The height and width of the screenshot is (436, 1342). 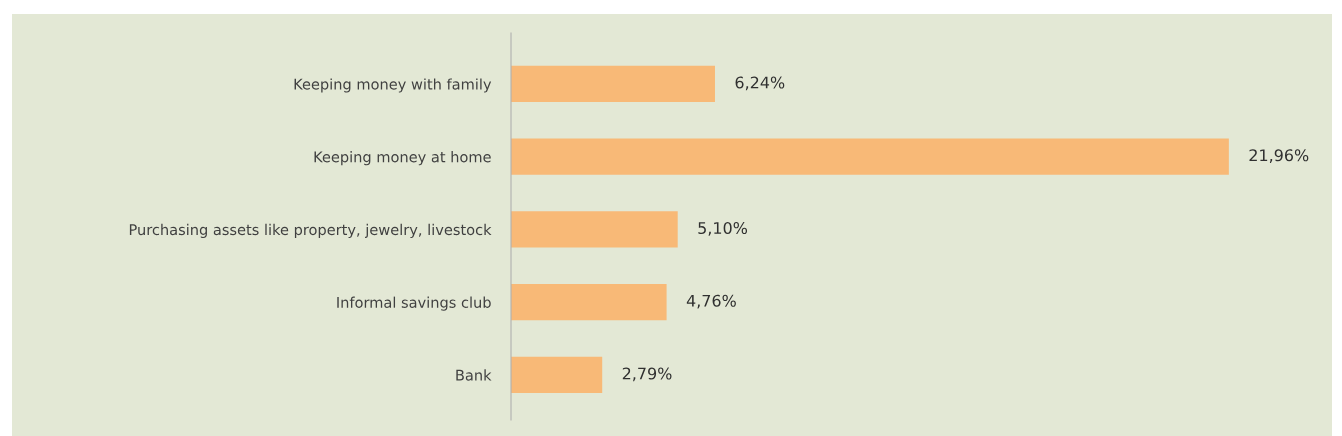 I want to click on y-tick-label: Keeping money at home, so click(x=402, y=158).